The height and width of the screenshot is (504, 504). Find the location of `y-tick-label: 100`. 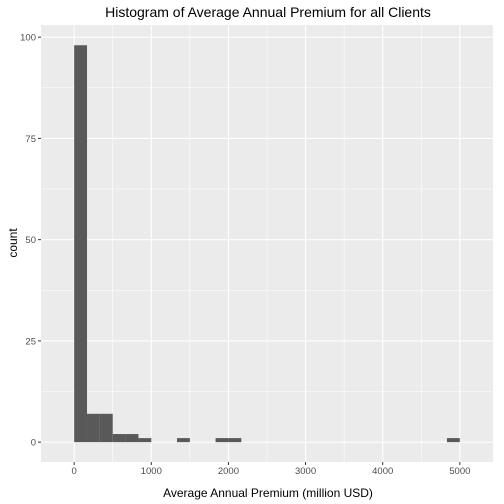

y-tick-label: 100 is located at coordinates (28, 38).